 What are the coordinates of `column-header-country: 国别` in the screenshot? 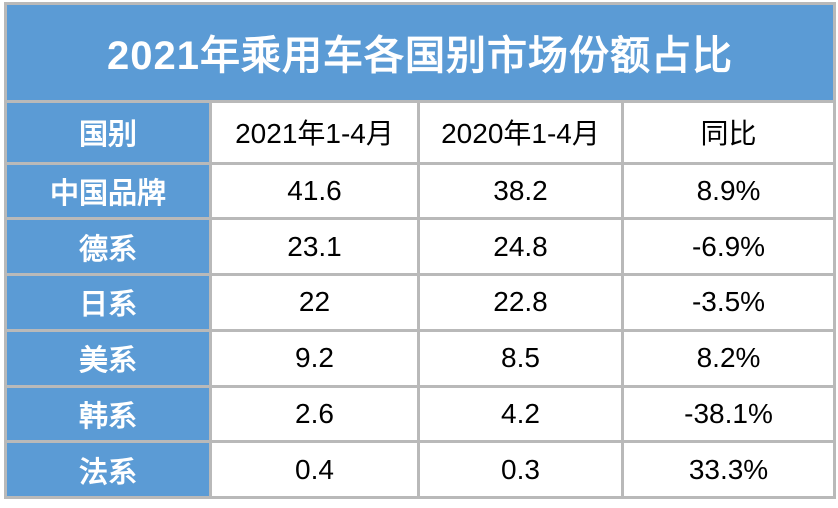 It's located at (108, 132).